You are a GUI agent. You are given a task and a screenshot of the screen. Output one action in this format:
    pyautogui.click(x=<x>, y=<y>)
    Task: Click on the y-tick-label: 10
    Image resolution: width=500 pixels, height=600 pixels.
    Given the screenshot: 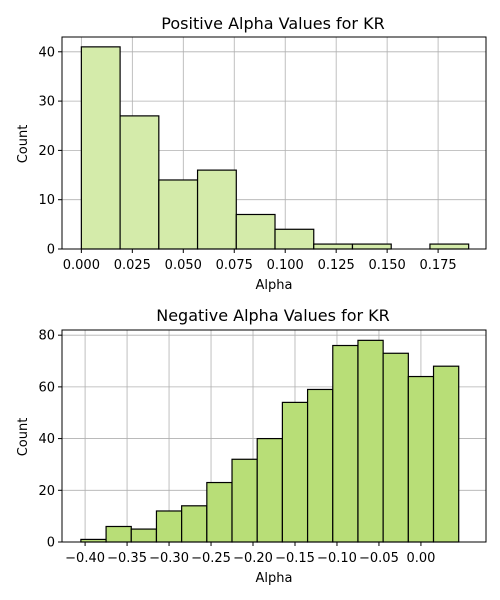 What is the action you would take?
    pyautogui.click(x=46, y=200)
    